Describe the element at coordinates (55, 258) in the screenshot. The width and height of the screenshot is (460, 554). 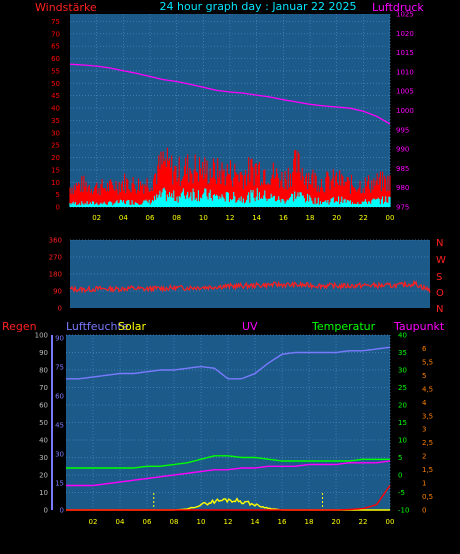
I see `direction-tick-label: 270` at that location.